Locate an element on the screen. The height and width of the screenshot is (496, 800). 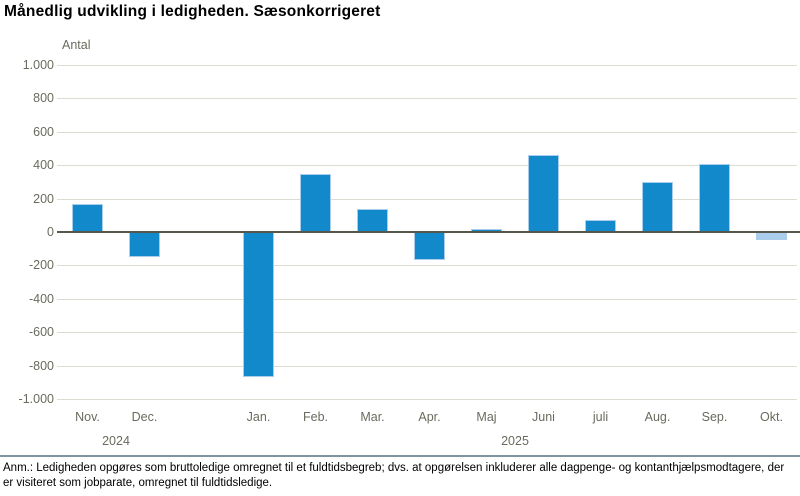
x-tick-label: Feb. is located at coordinates (315, 417).